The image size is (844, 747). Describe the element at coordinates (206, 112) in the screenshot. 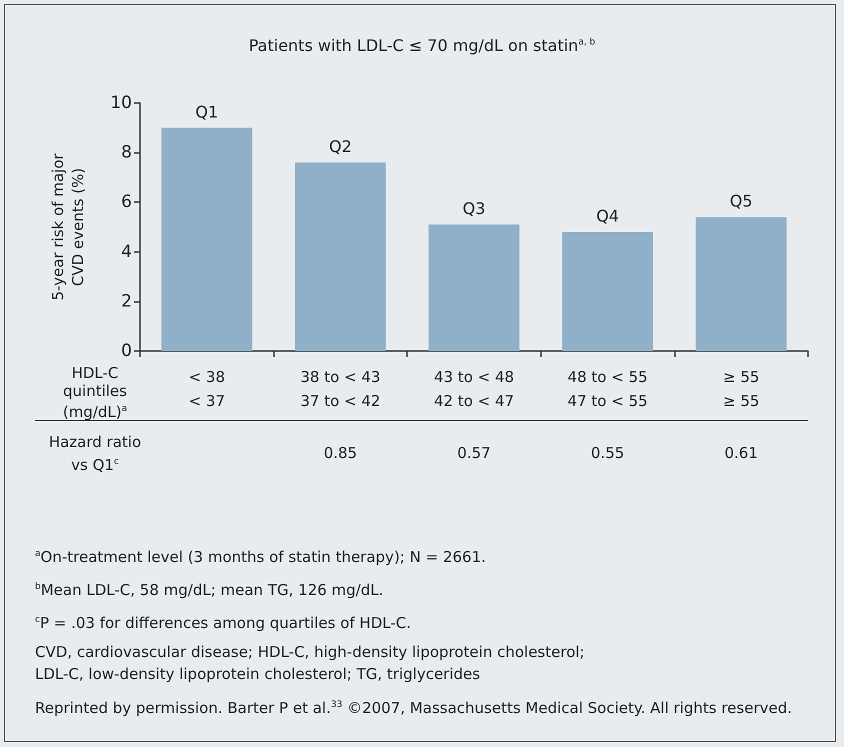

I see `annotation: Q1` at that location.